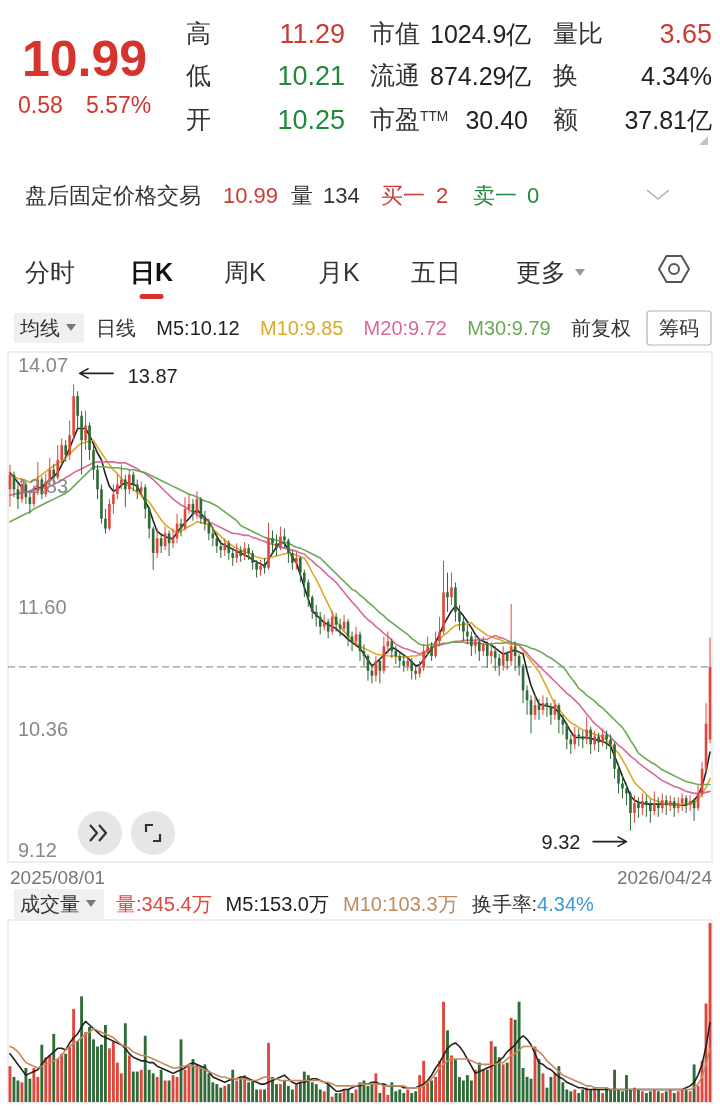 The image size is (720, 1106). Describe the element at coordinates (400, 904) in the screenshot. I see `text: M10:103.3万` at that location.